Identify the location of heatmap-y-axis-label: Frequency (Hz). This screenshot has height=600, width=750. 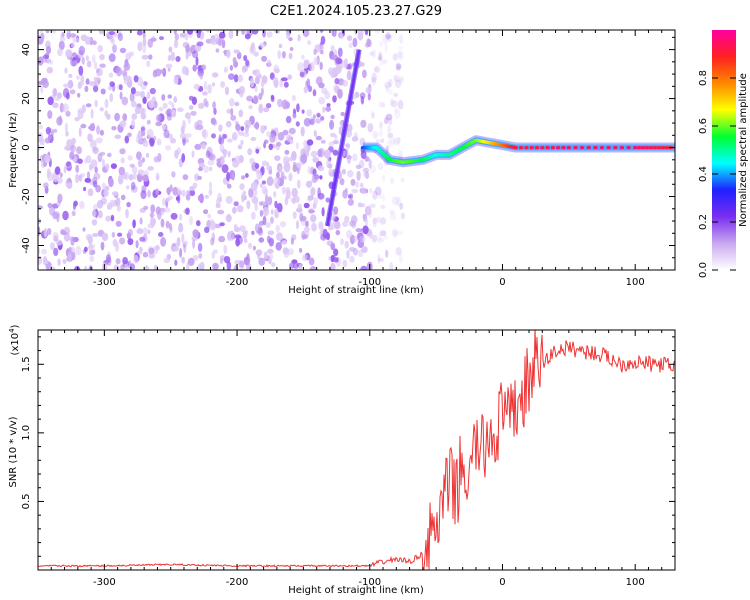
(13, 150).